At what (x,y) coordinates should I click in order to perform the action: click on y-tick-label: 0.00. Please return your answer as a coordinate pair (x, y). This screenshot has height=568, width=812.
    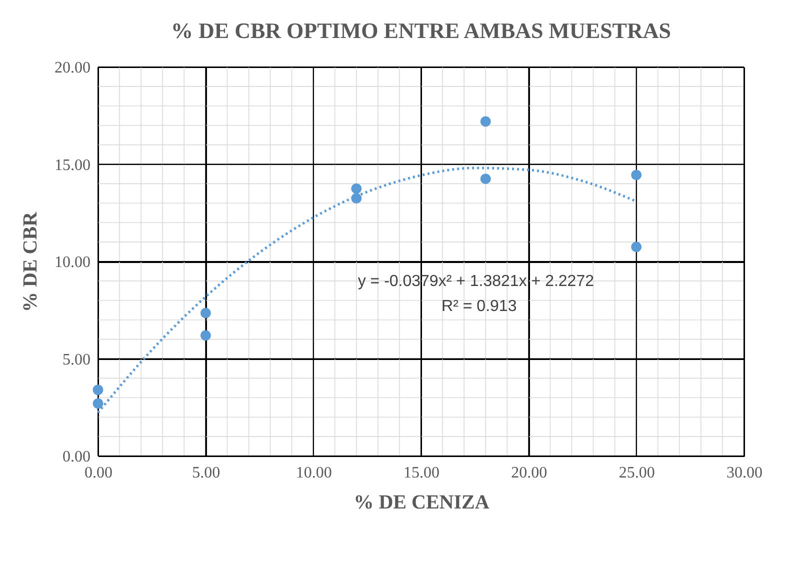
    Looking at the image, I should click on (76, 457).